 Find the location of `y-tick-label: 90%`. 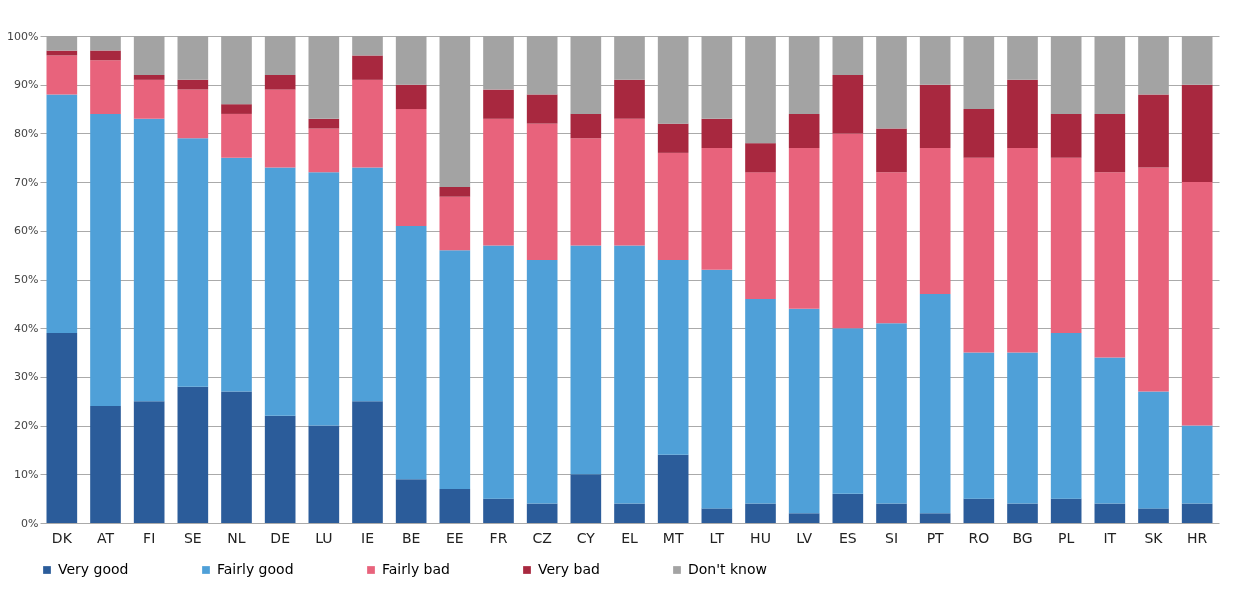

y-tick-label: 90% is located at coordinates (26, 85).